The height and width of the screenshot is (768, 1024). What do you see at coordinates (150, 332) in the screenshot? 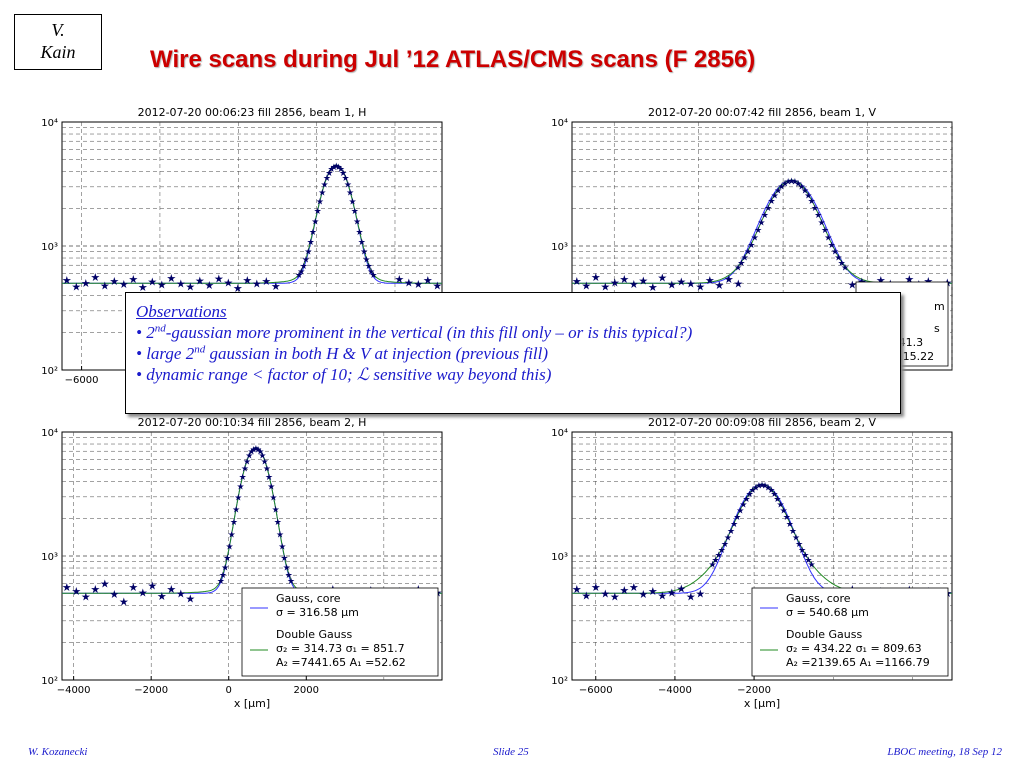
I see `observation-1-a: 2` at bounding box center [150, 332].